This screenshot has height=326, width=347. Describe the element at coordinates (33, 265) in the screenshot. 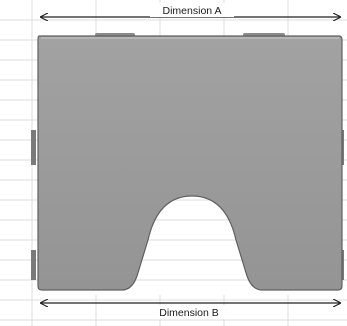

I see `plate-left-tab` at that location.